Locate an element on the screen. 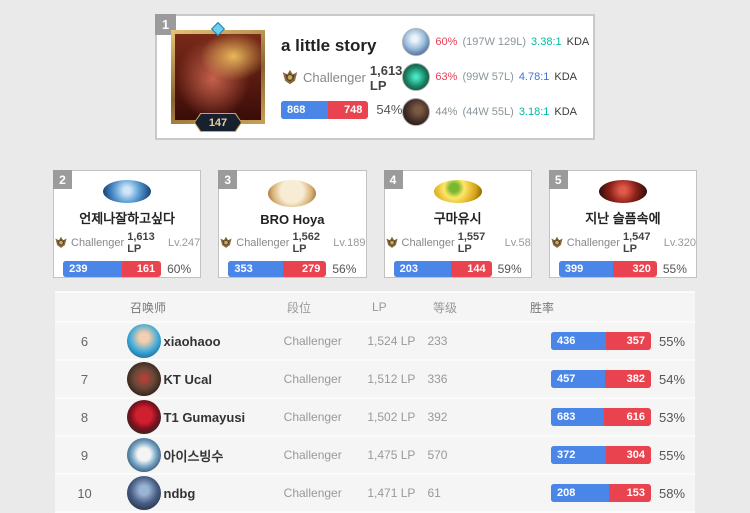 This screenshot has height=513, width=750. winrate-cell: 436 357 55% is located at coordinates (609, 341).